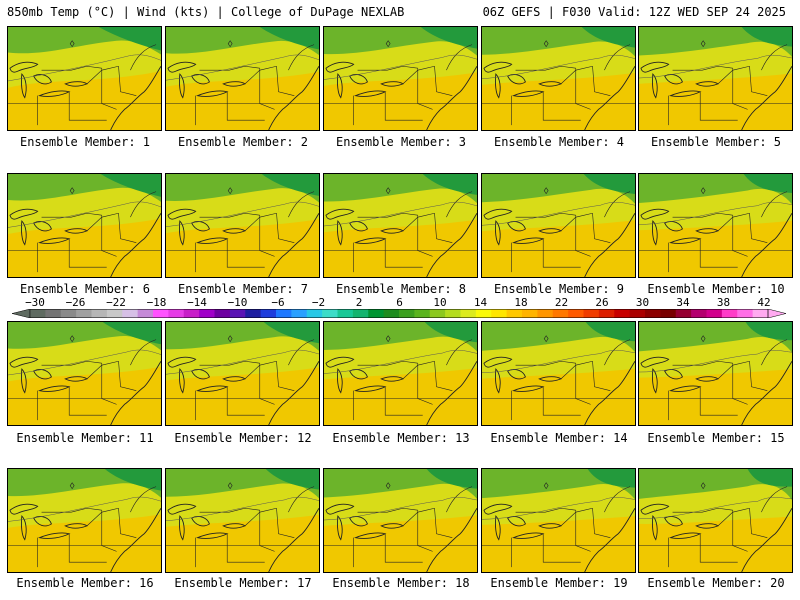 This screenshot has height=600, width=800. Describe the element at coordinates (716, 438) in the screenshot. I see `panel-label-15: Ensemble Member: 15` at that location.